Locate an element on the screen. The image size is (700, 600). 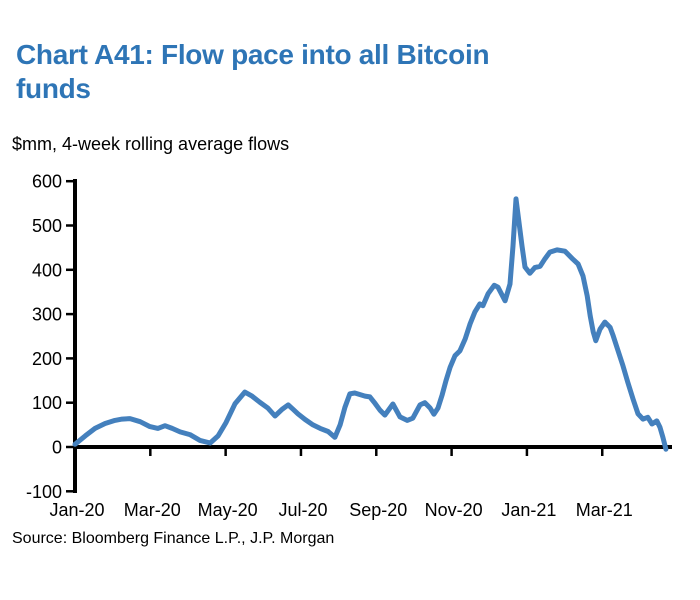
x-tick-label: Mar-20 is located at coordinates (152, 510).